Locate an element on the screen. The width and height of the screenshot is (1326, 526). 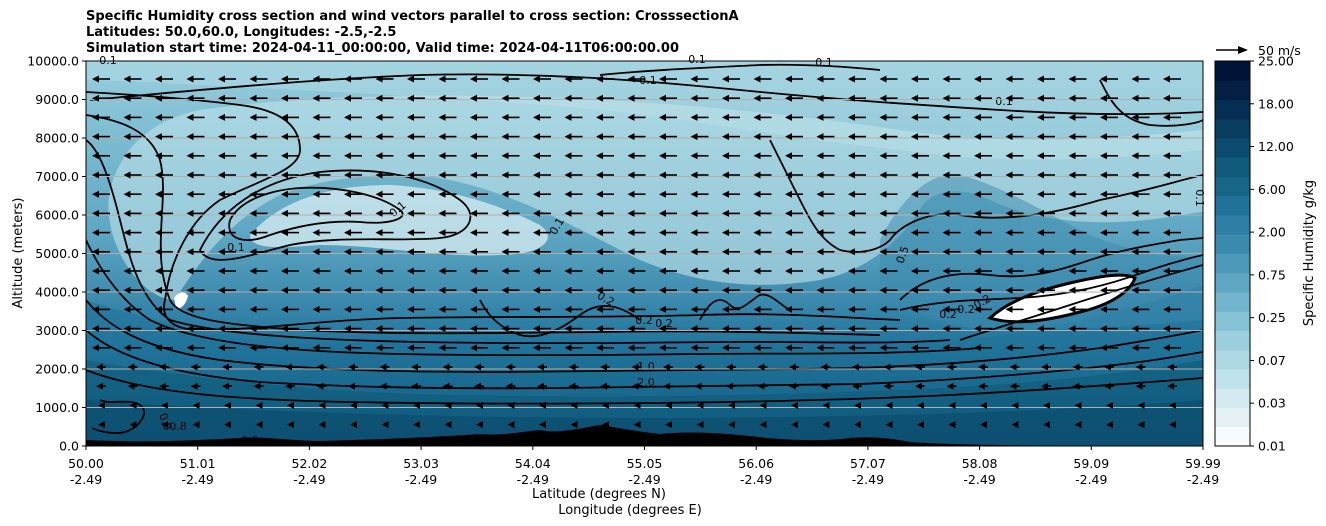
contour-label: 0.1 is located at coordinates (697, 59).